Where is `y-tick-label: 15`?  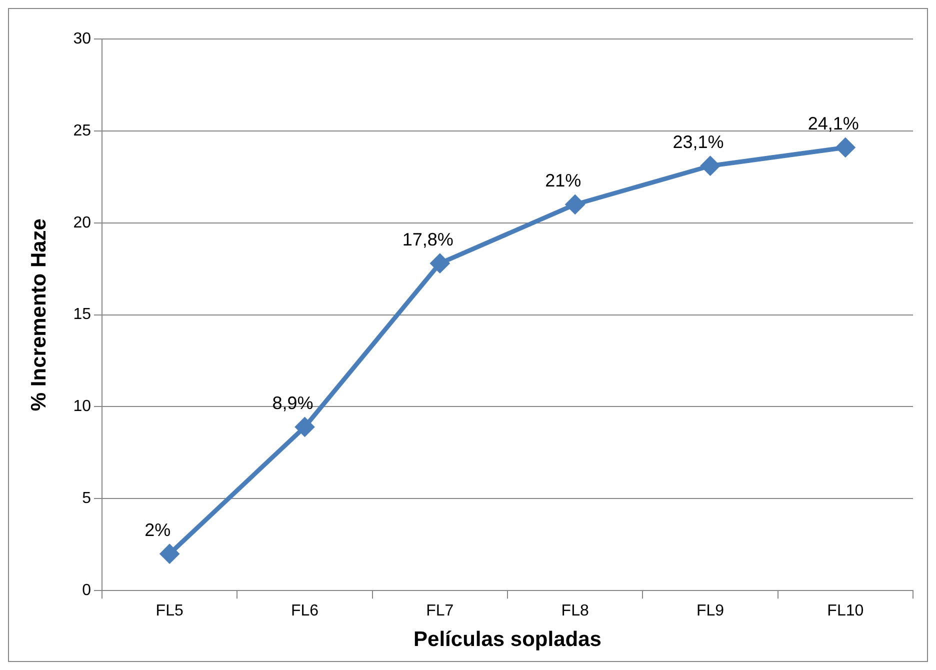
y-tick-label: 15 is located at coordinates (82, 315).